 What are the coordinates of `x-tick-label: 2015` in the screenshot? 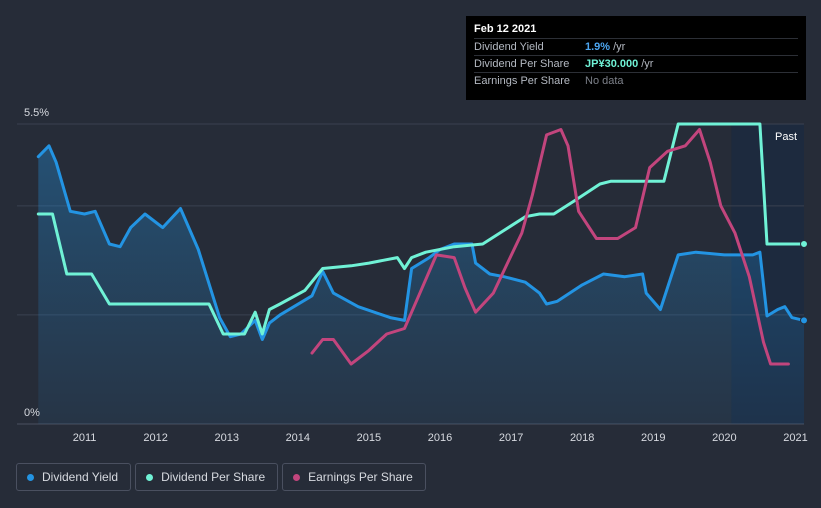 It's located at (369, 438).